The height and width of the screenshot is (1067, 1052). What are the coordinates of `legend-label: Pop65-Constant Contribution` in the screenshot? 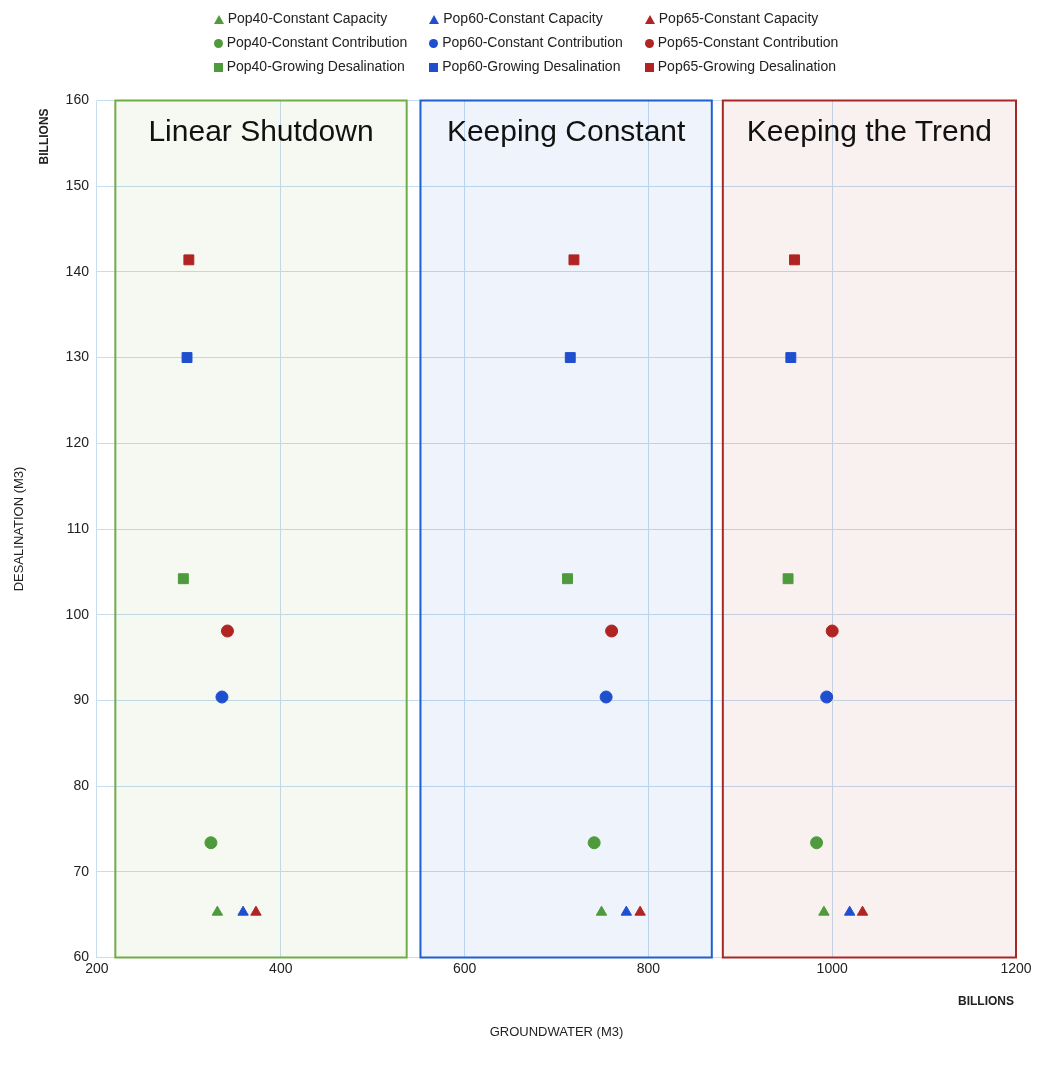 It's located at (747, 42).